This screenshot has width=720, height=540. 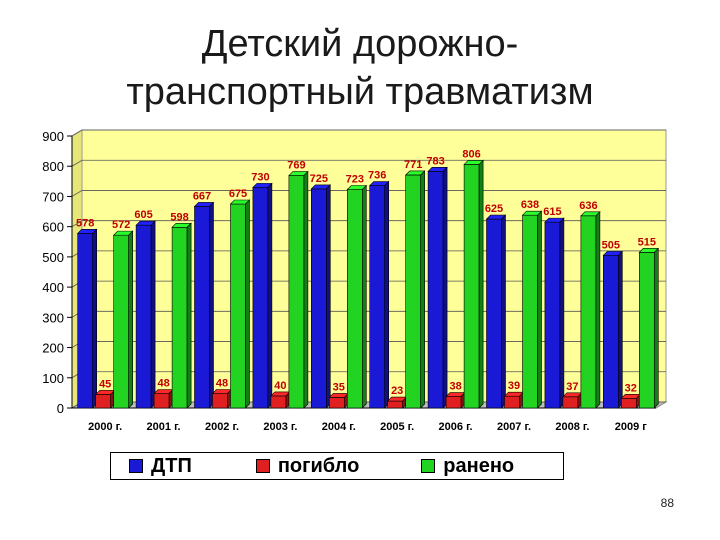 What do you see at coordinates (628, 403) in the screenshot?
I see `bar-killed-2009` at bounding box center [628, 403].